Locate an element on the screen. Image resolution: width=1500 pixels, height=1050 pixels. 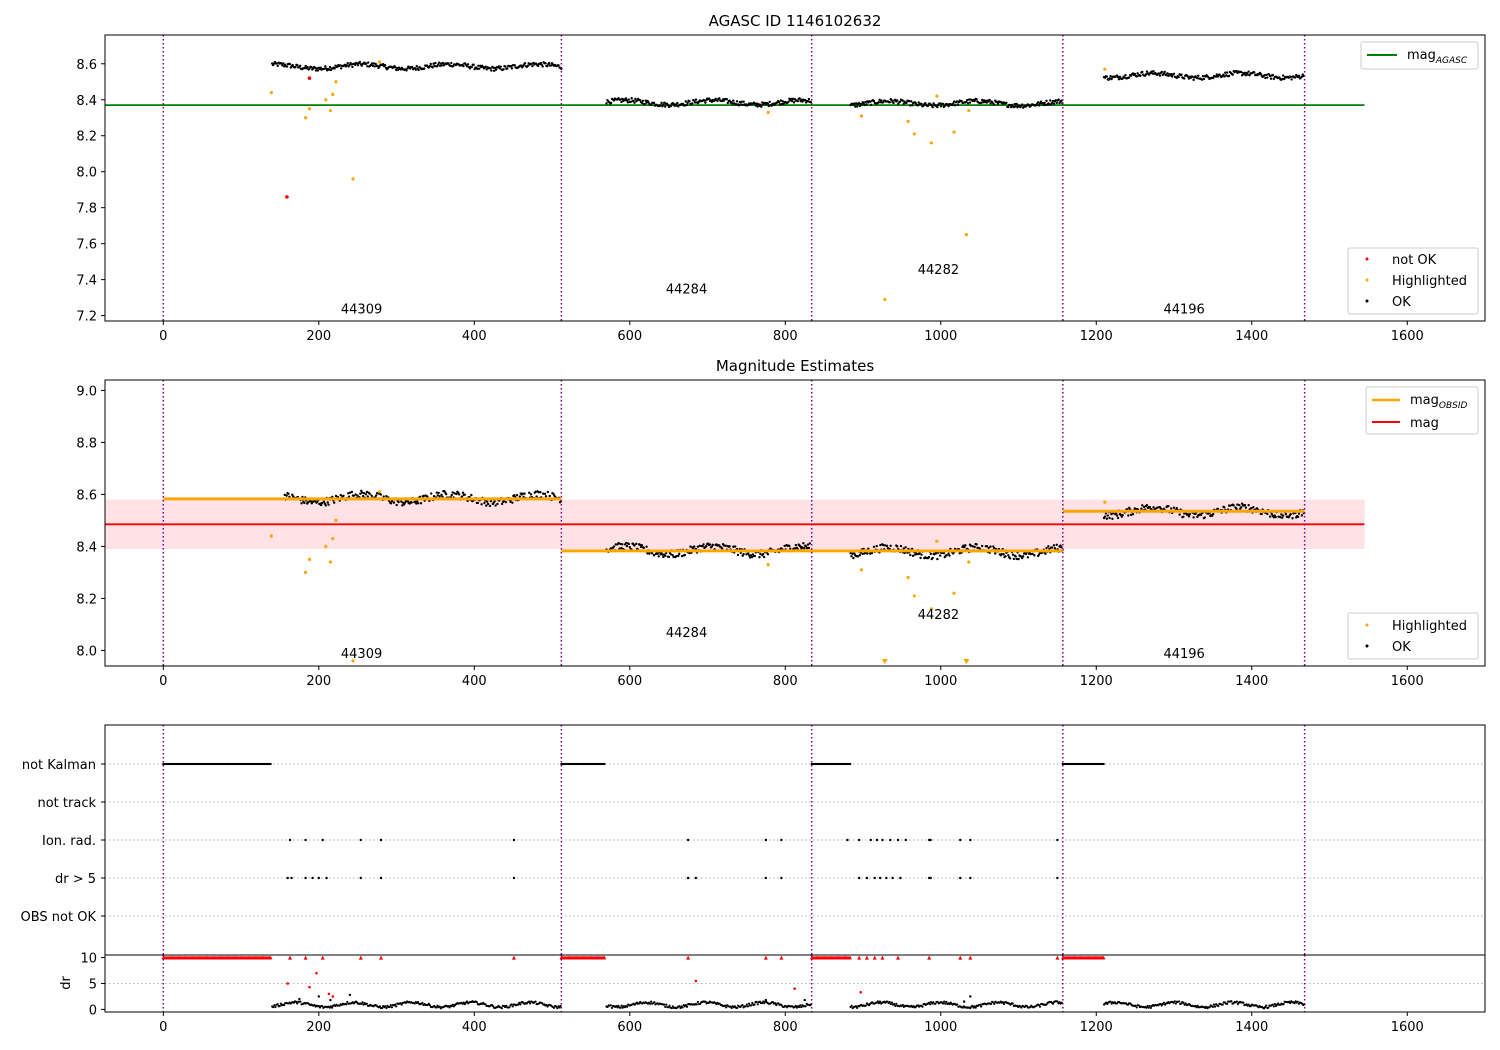
x-tick-label: 0 is located at coordinates (163, 336).